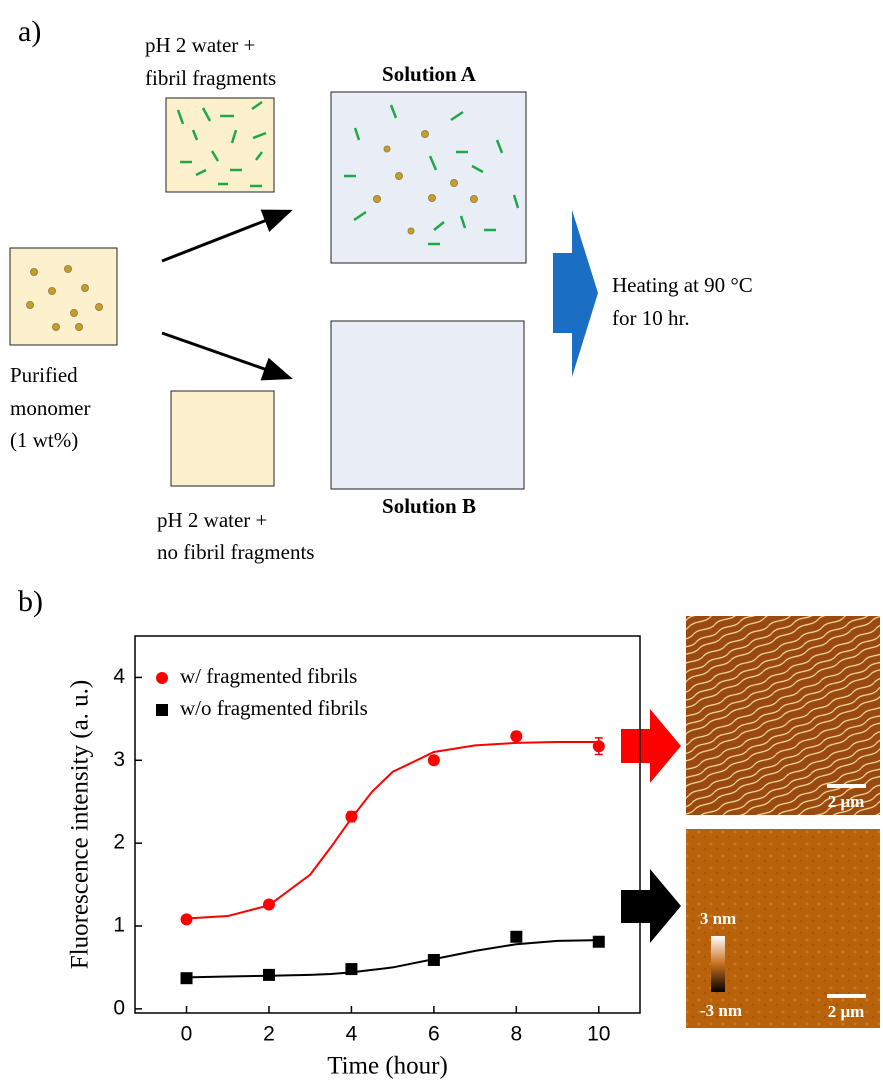 The width and height of the screenshot is (883, 1088). Describe the element at coordinates (119, 759) in the screenshot. I see `y-tick-label: 3` at that location.